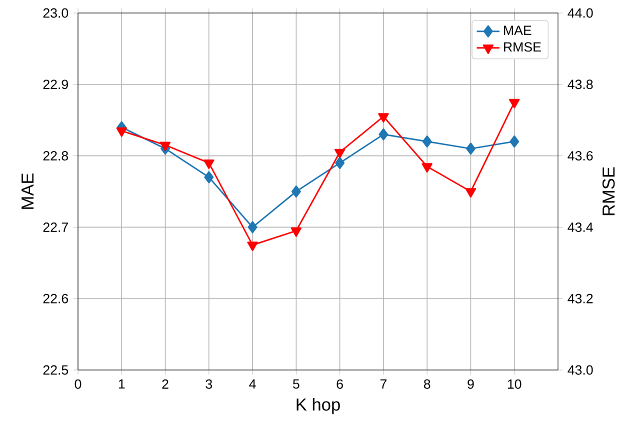 Image resolution: width=643 pixels, height=426 pixels. Describe the element at coordinates (580, 85) in the screenshot. I see `y2-tick-label: 43.8` at that location.